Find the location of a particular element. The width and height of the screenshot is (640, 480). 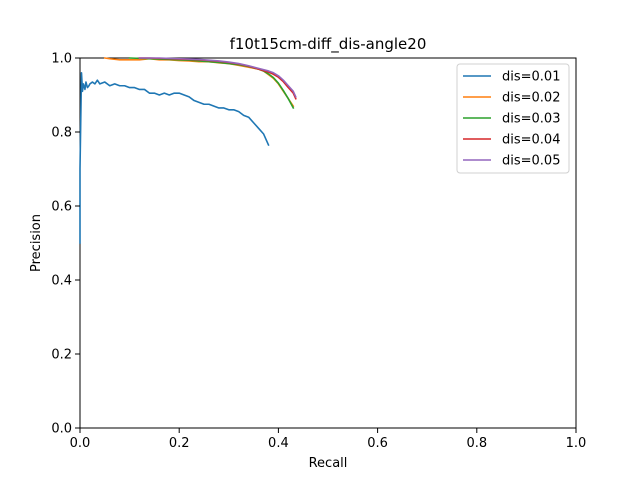

x-tick-label: 0.4 is located at coordinates (278, 443).